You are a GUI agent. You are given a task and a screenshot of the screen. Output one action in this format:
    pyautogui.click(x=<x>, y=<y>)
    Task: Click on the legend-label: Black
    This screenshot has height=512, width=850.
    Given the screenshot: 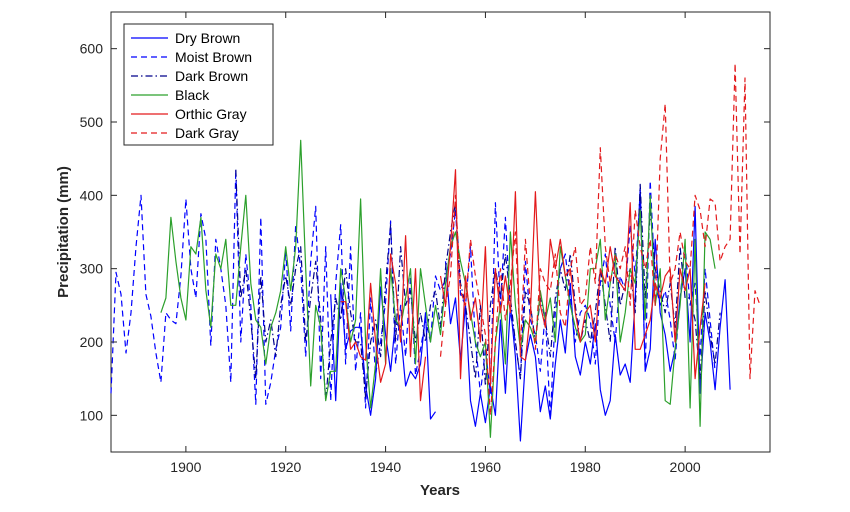 What is the action you would take?
    pyautogui.click(x=192, y=95)
    